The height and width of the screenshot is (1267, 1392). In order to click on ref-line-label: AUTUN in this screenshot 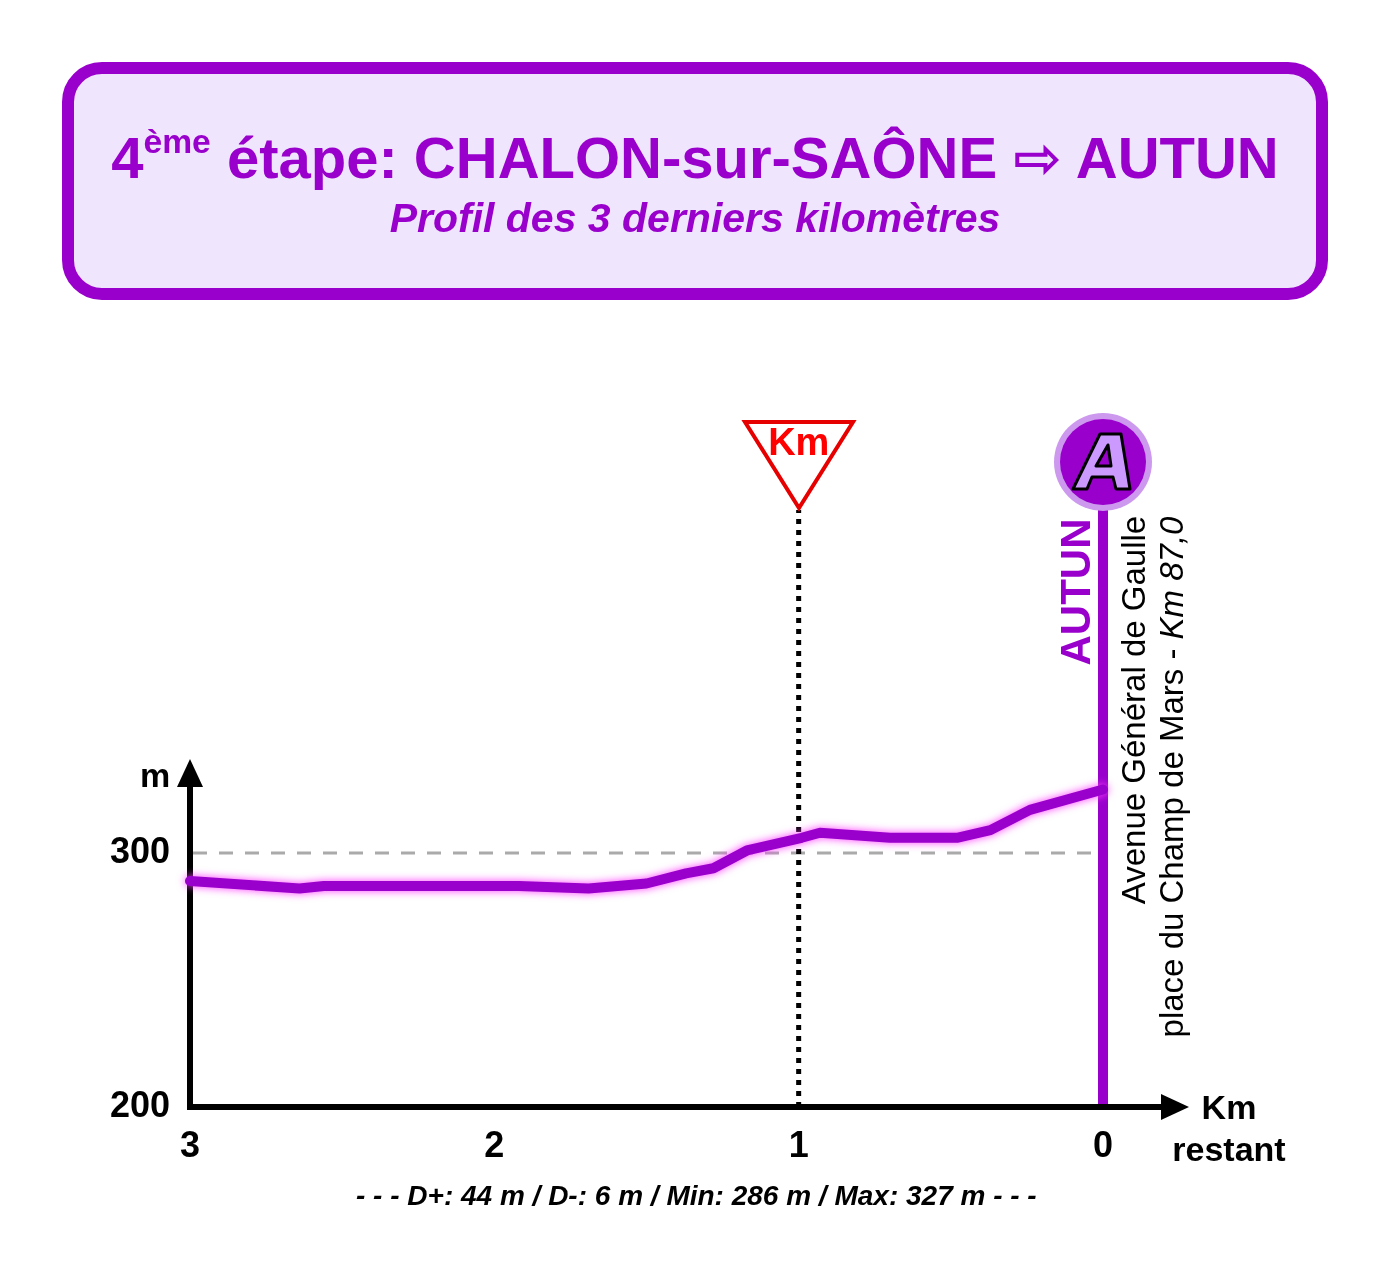, I will do `click(1075, 591)`.